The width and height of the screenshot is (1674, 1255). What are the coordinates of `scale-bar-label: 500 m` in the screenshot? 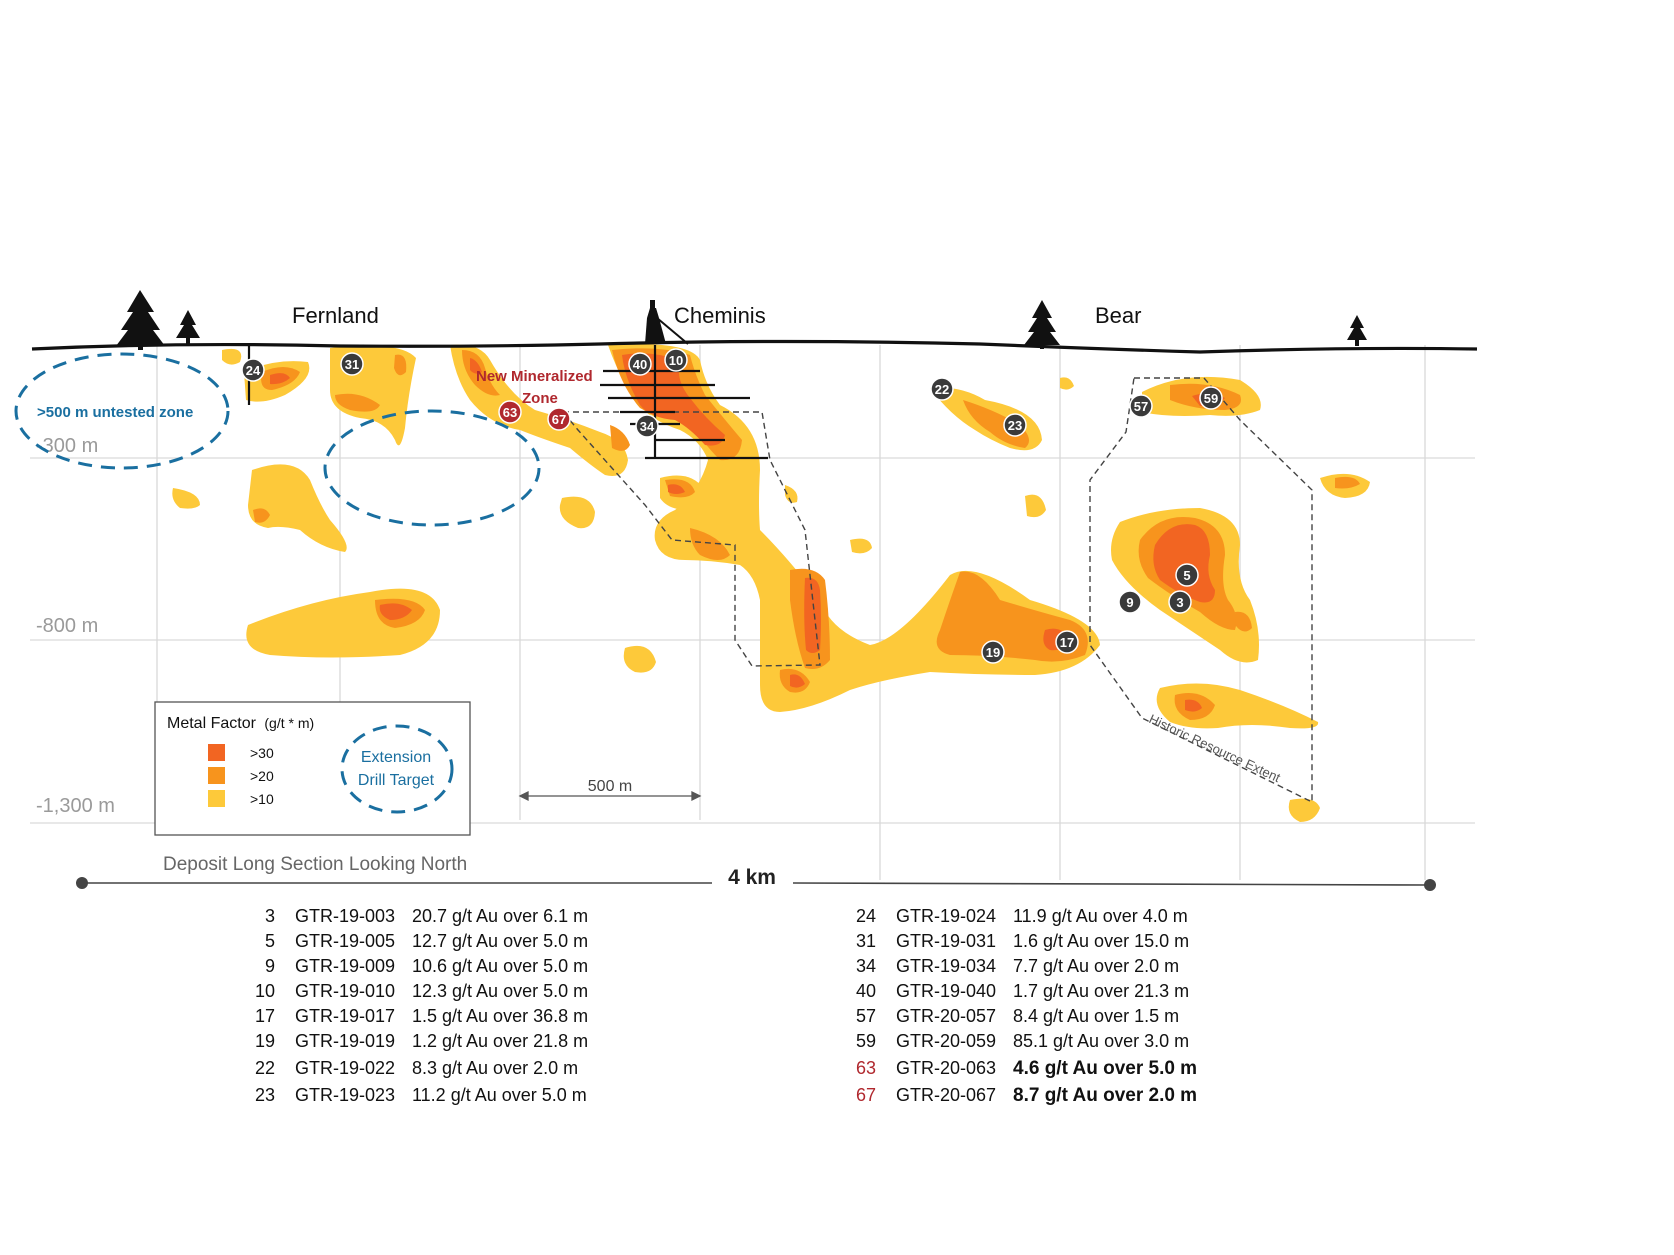 It's located at (610, 786).